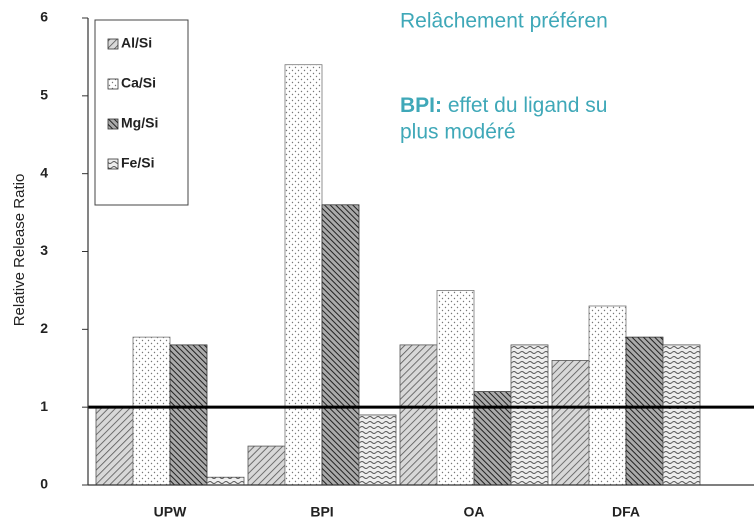 The image size is (754, 526). Describe the element at coordinates (44, 406) in the screenshot. I see `y-tick-label: 1` at that location.